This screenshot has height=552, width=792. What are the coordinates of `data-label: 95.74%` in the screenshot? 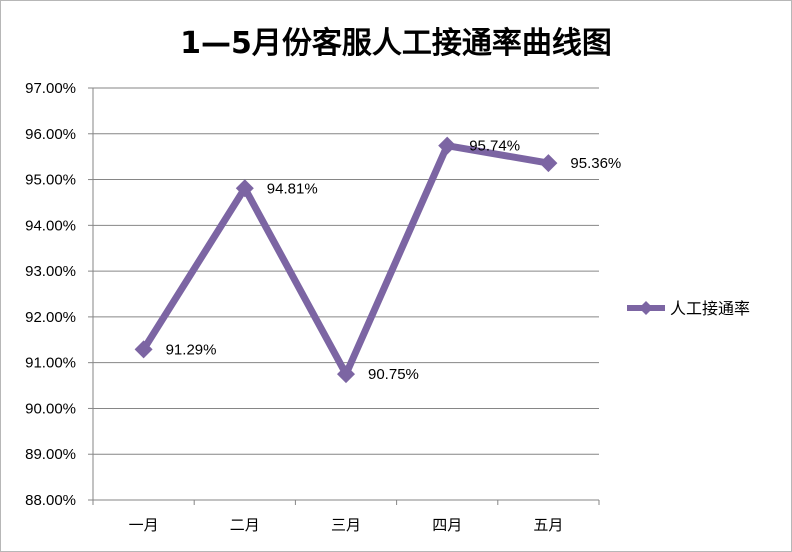 It's located at (494, 146).